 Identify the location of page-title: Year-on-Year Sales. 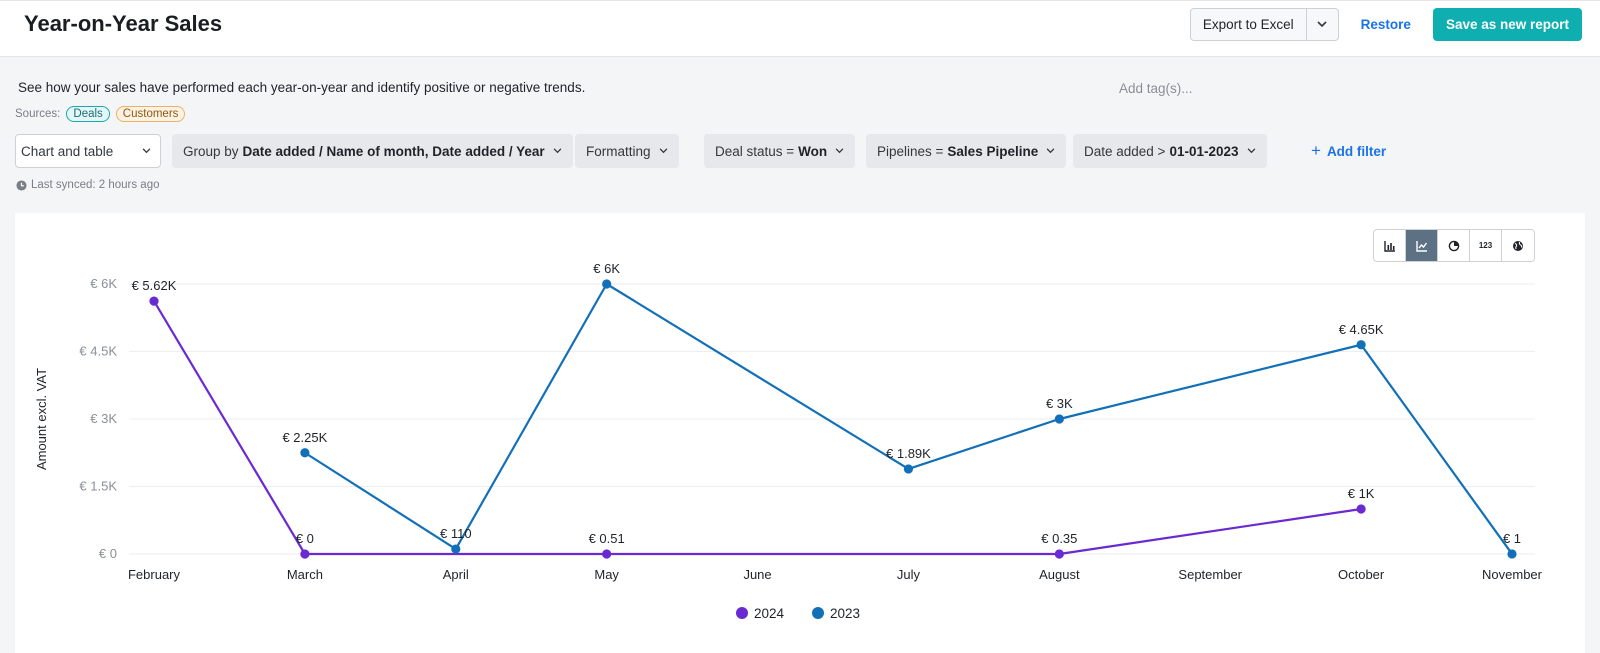
(123, 23).